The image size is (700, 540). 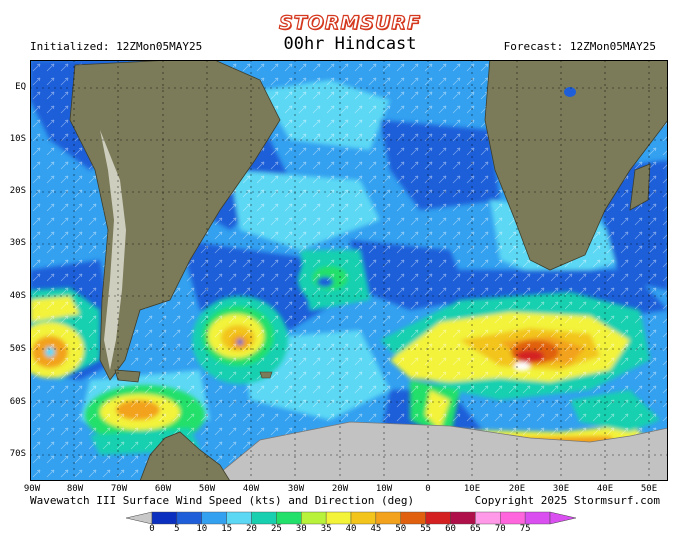 What do you see at coordinates (640, 187) in the screenshot?
I see `madagascar-land` at bounding box center [640, 187].